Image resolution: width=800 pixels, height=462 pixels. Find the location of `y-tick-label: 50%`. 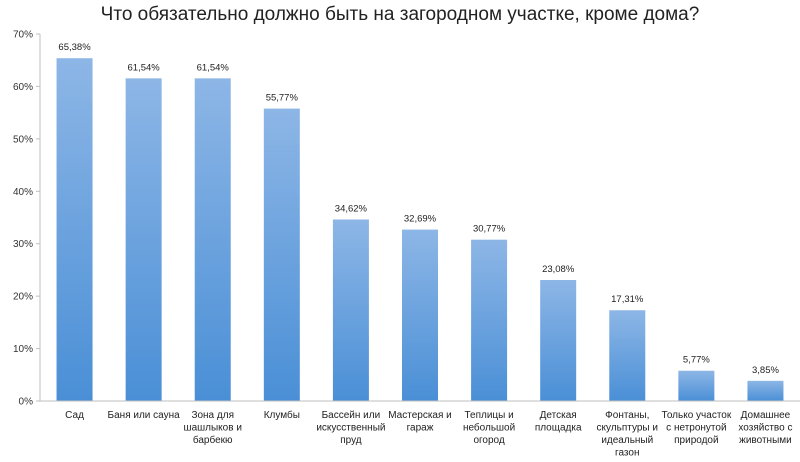

y-tick-label: 50% is located at coordinates (23, 139).